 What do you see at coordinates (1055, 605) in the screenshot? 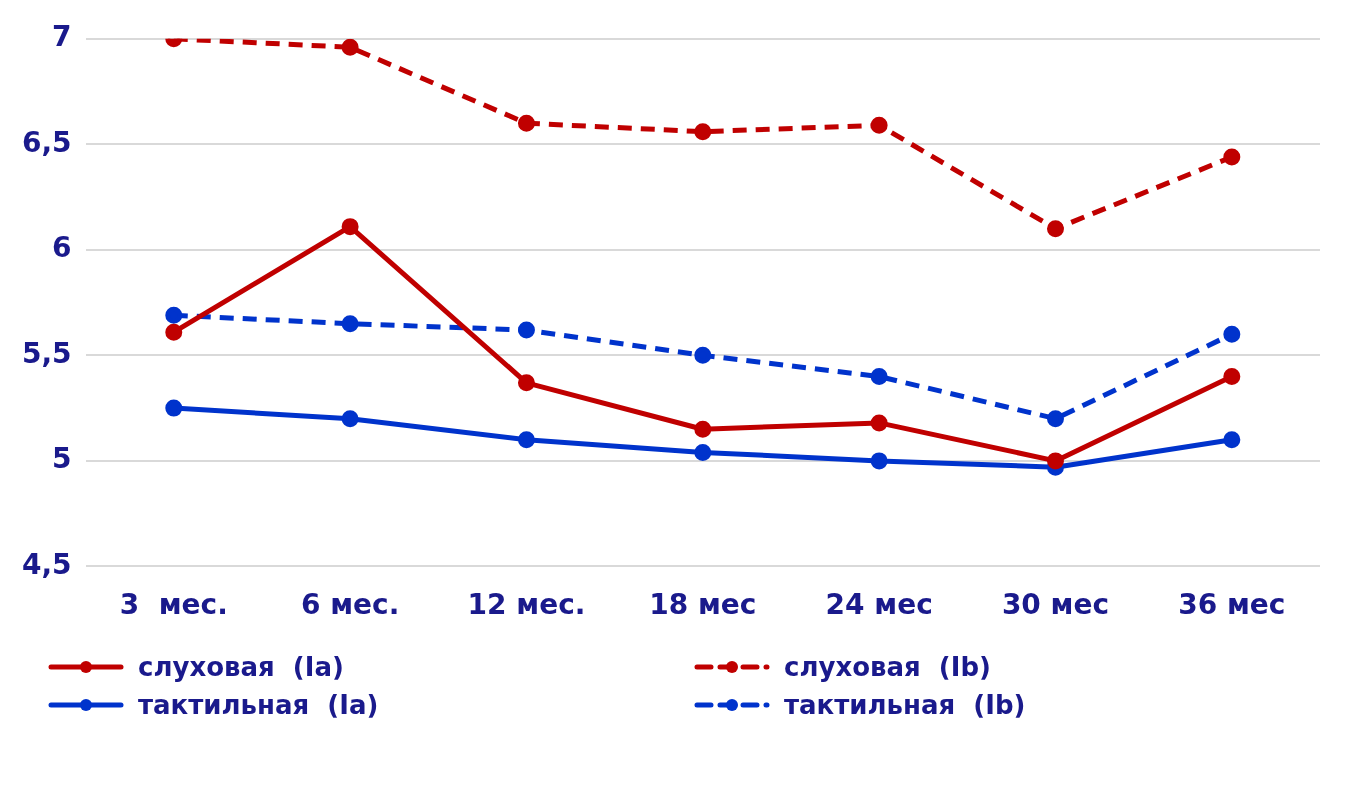
I see `x-tick-label: 30 мес` at bounding box center [1055, 605].